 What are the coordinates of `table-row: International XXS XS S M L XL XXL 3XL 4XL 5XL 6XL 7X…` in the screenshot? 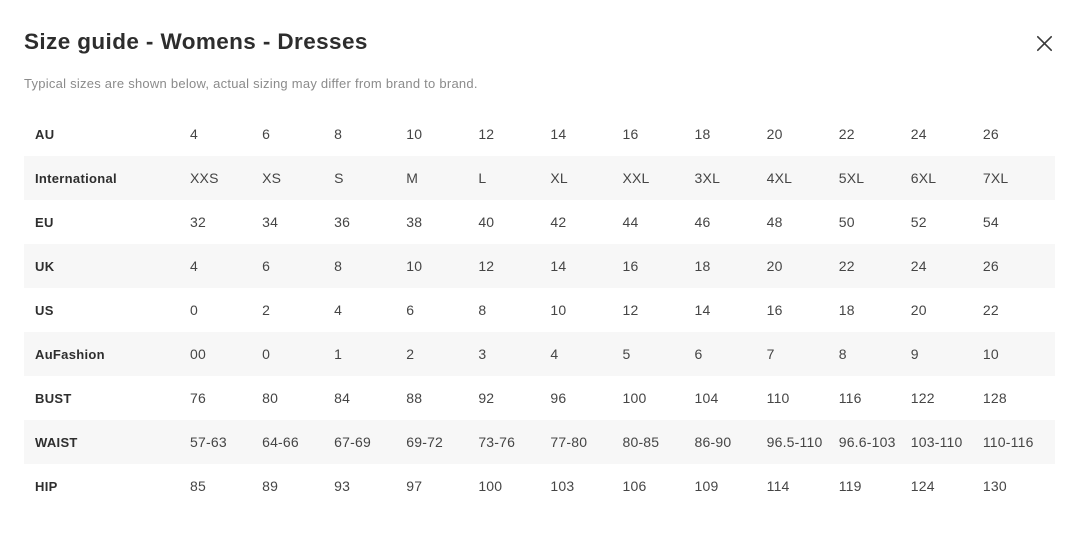 It's located at (539, 178).